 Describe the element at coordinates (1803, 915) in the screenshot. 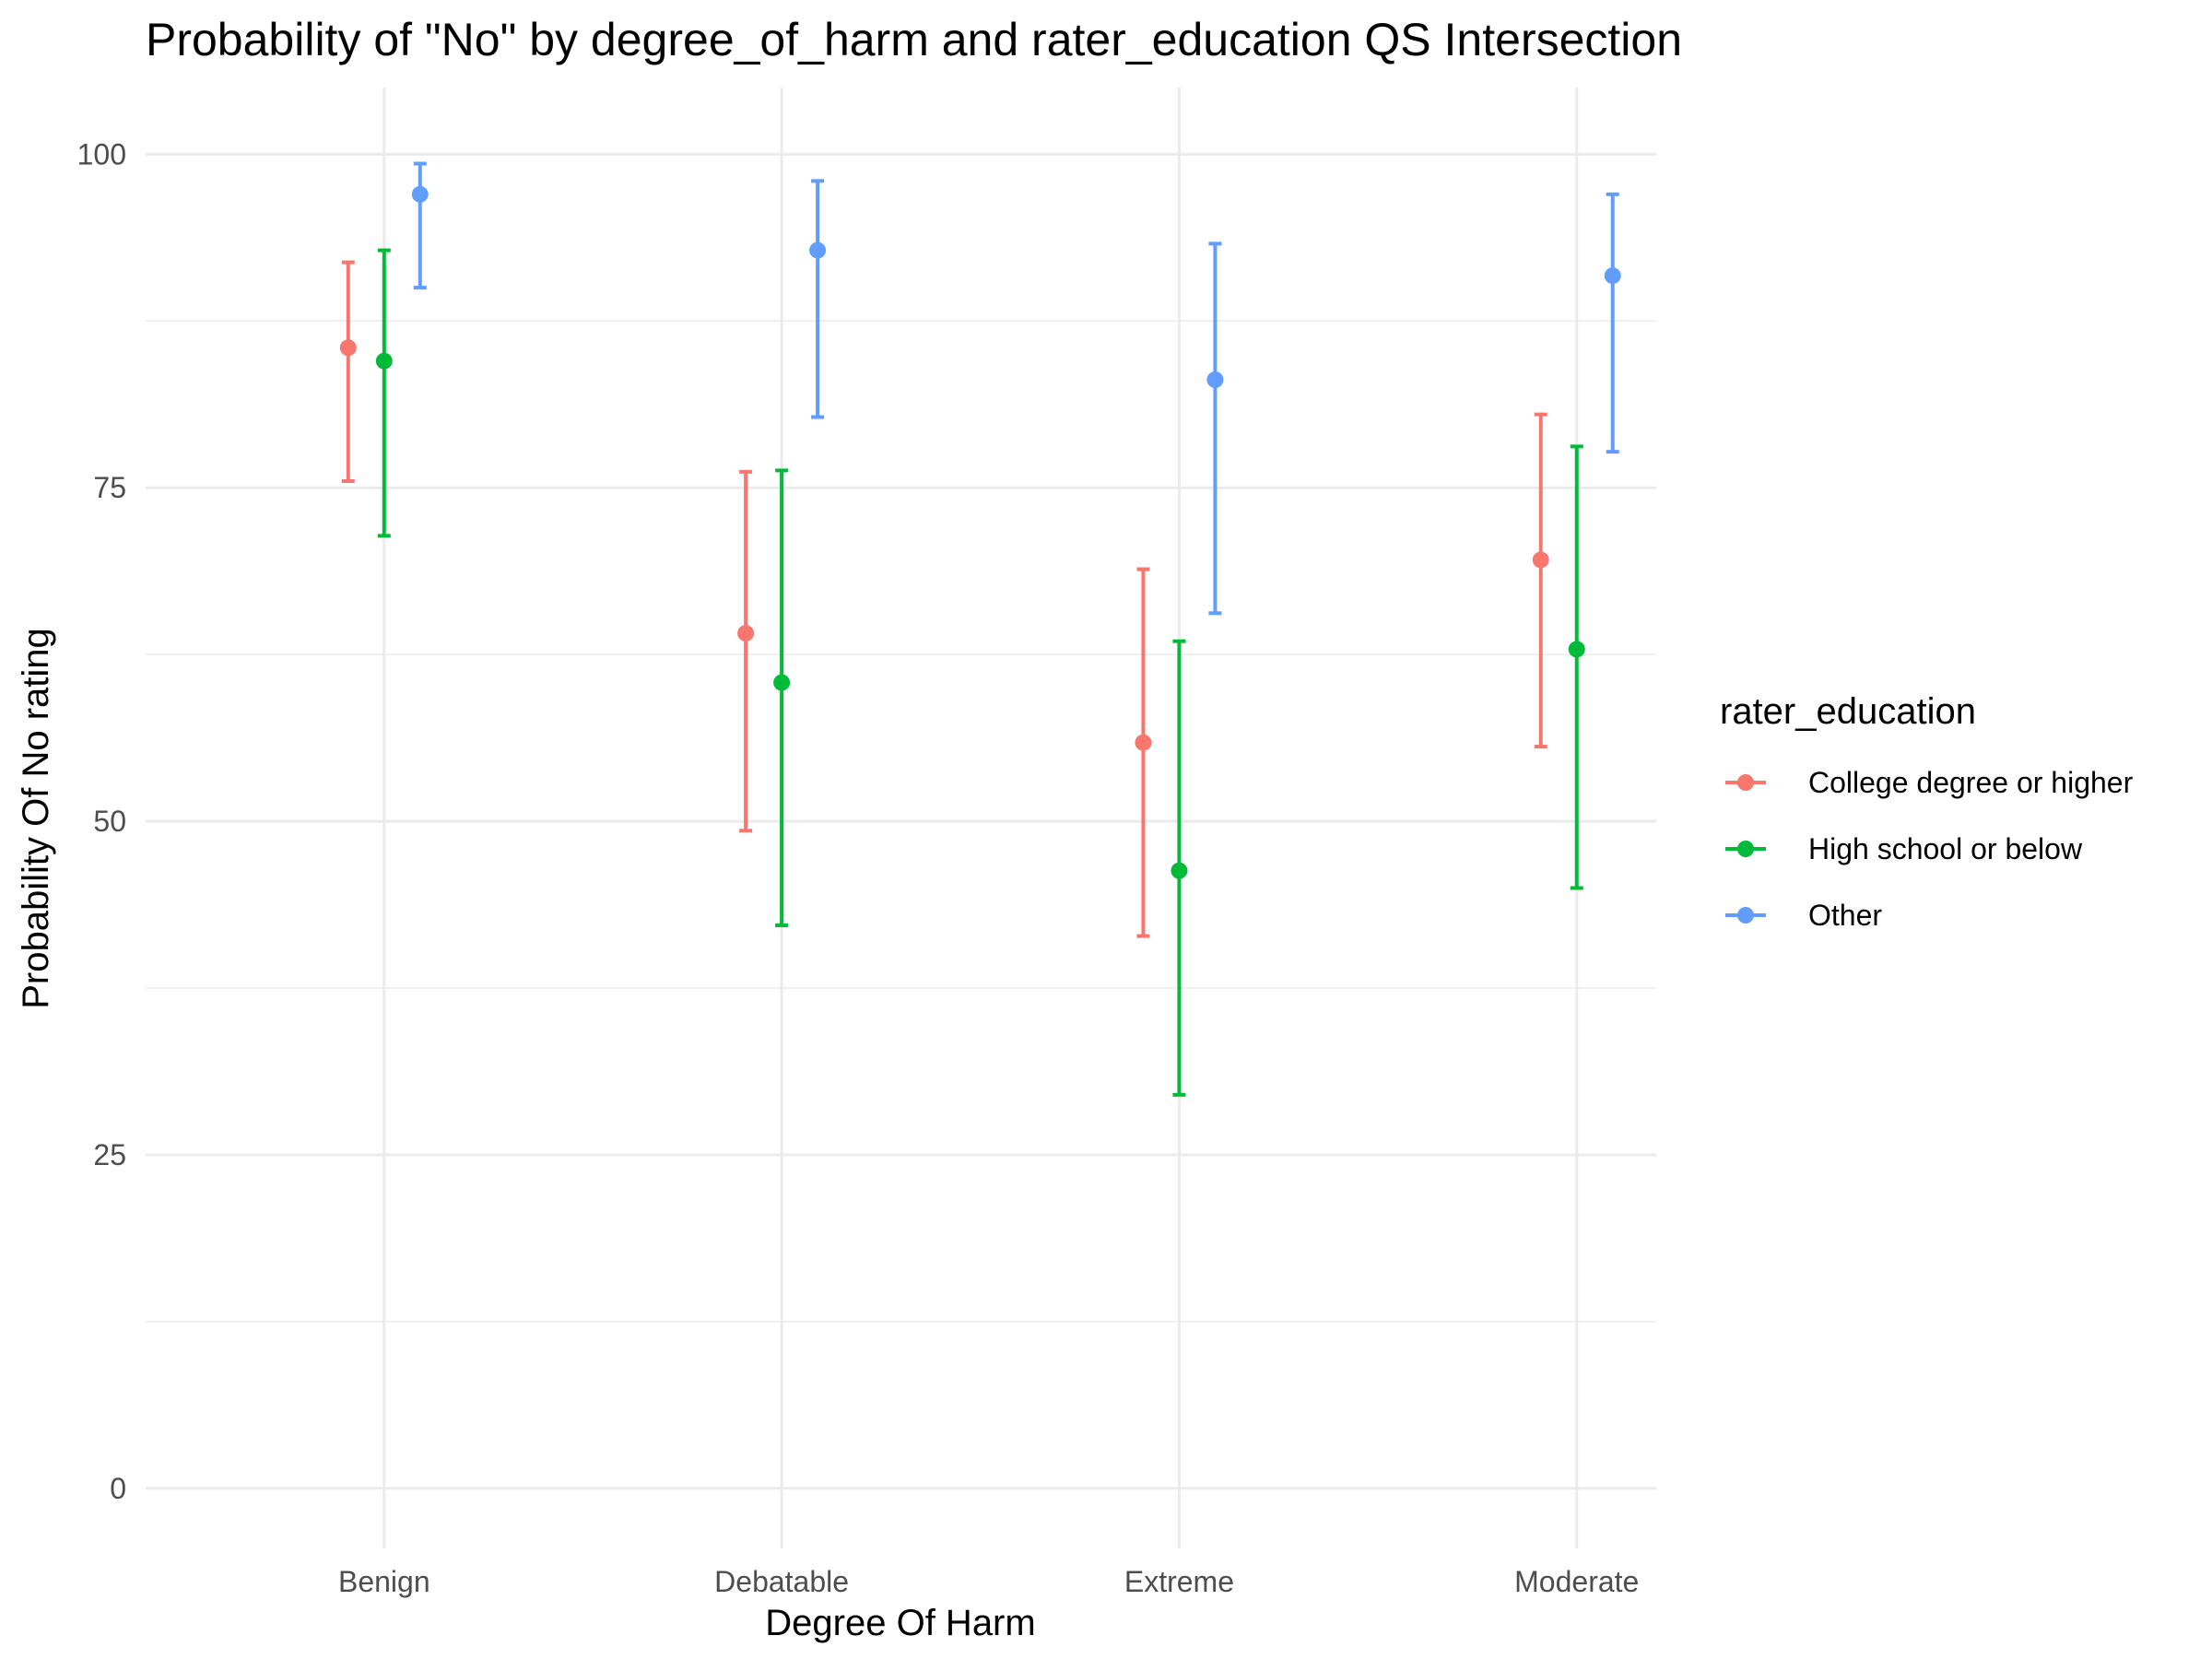

I see `legend-entry: Other` at that location.